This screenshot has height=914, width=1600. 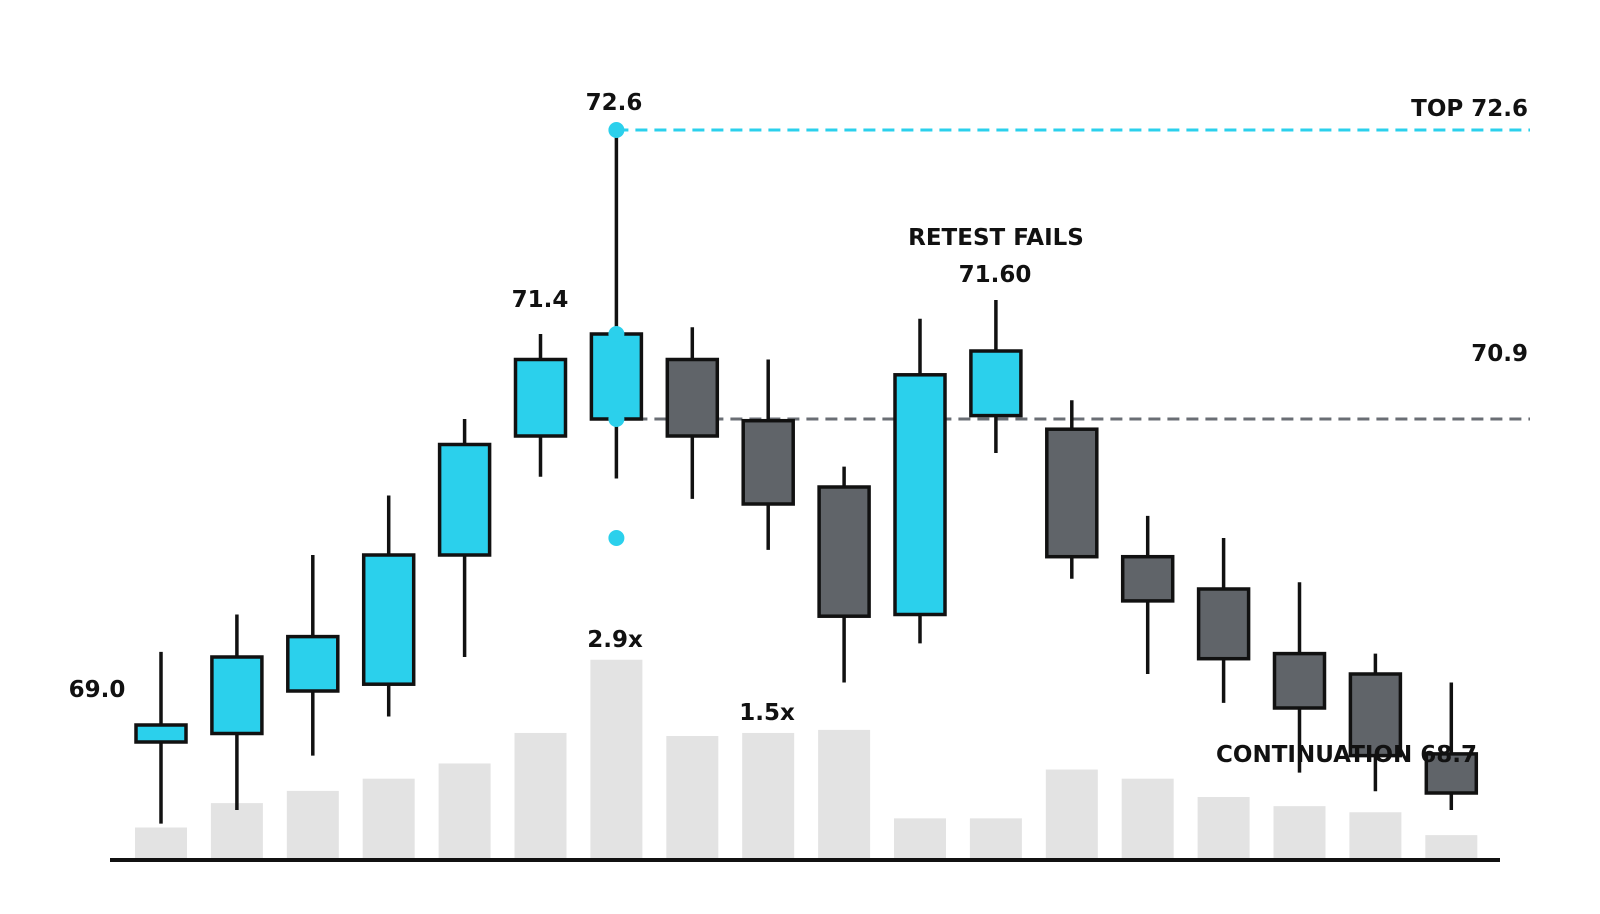 I want to click on label-volume-peak: 2.9x, so click(x=615, y=640).